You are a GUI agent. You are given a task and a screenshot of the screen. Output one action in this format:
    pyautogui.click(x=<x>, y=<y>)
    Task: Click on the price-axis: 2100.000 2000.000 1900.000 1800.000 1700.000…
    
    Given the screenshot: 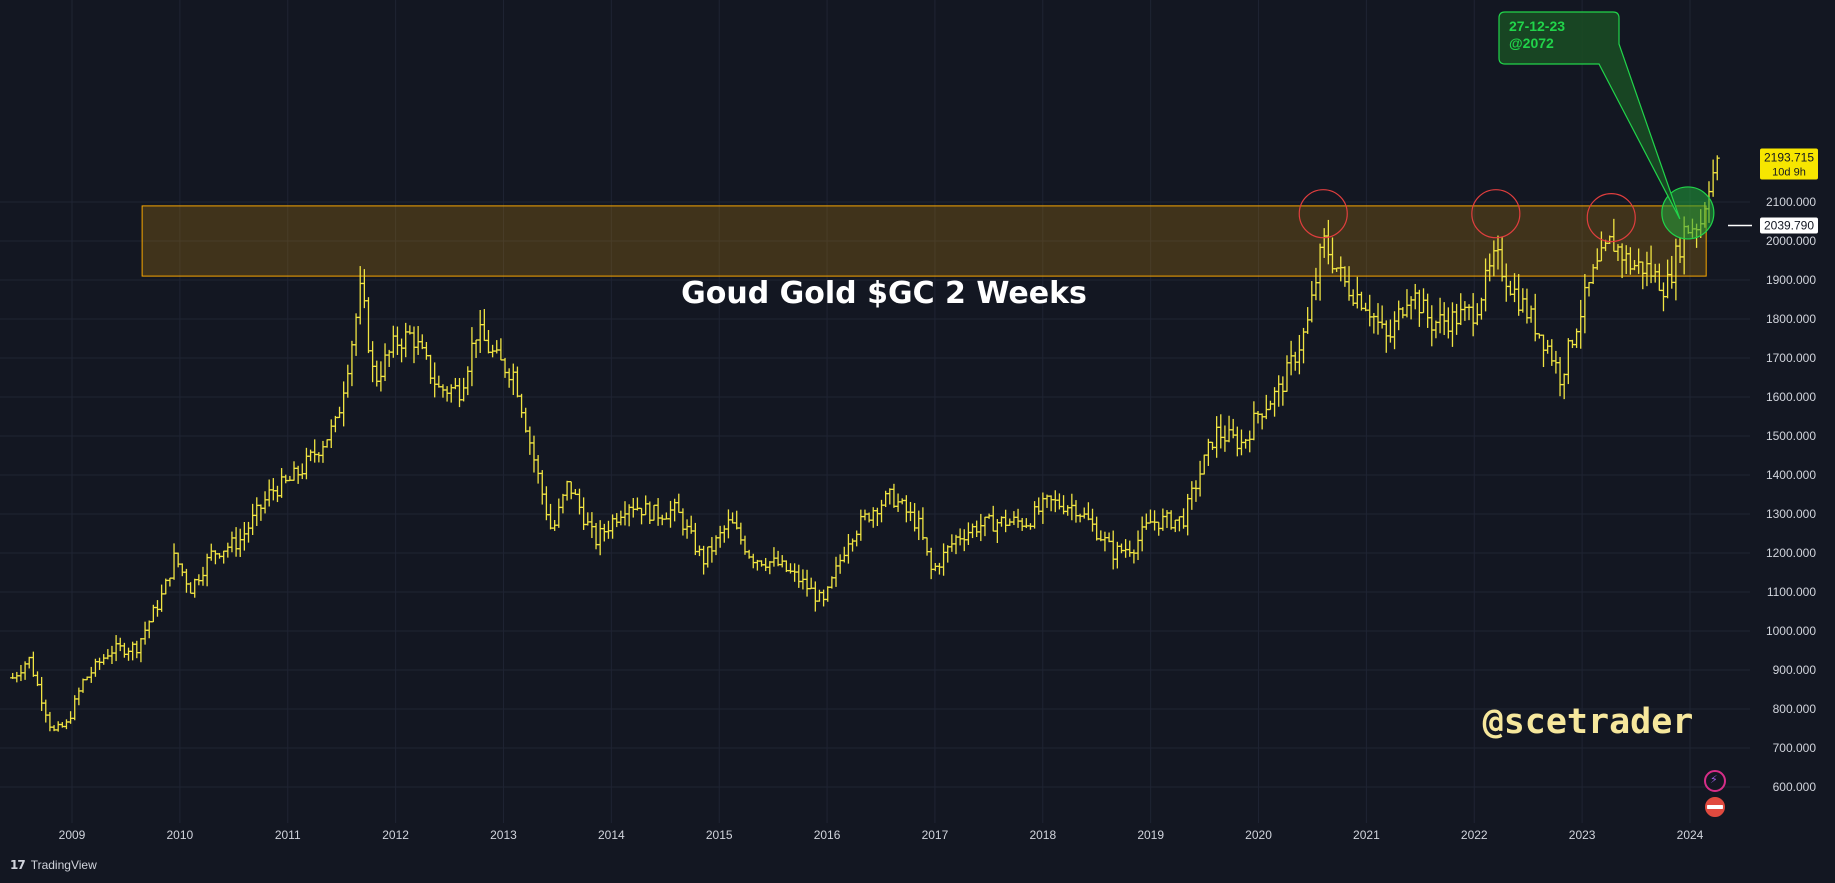 What is the action you would take?
    pyautogui.click(x=1781, y=426)
    